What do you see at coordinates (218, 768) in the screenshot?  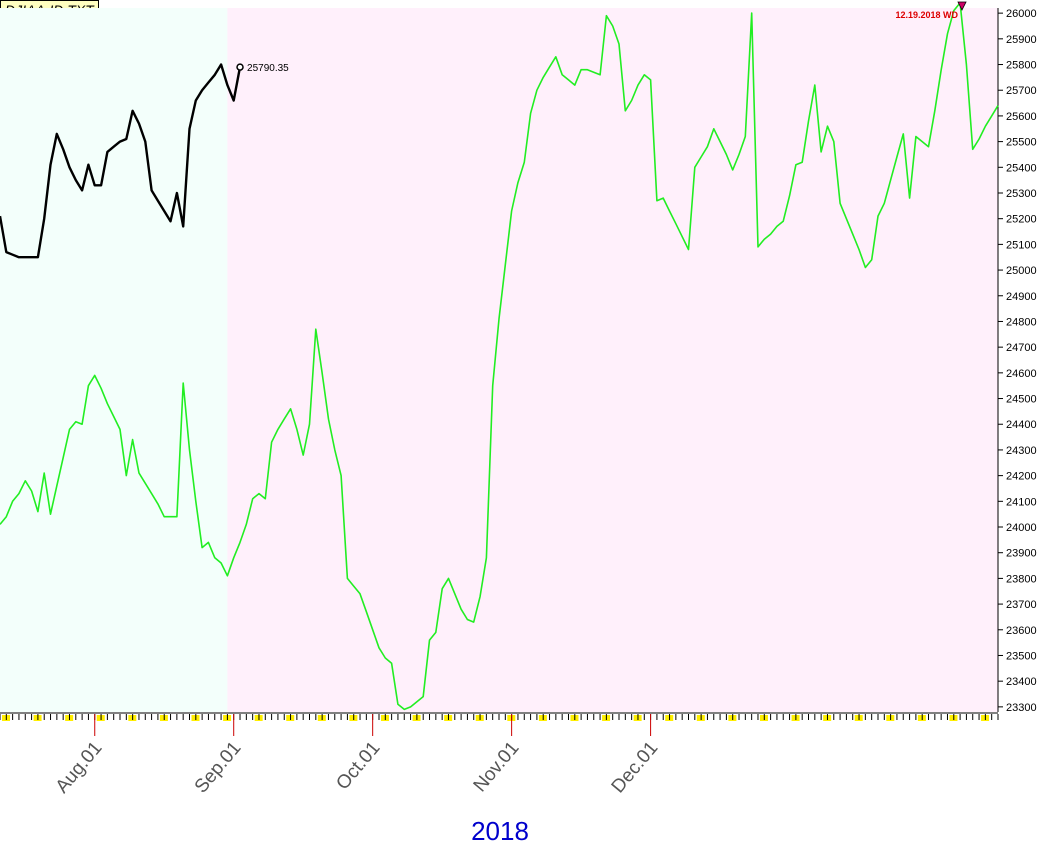 I see `x-tick-label: Sep.01` at bounding box center [218, 768].